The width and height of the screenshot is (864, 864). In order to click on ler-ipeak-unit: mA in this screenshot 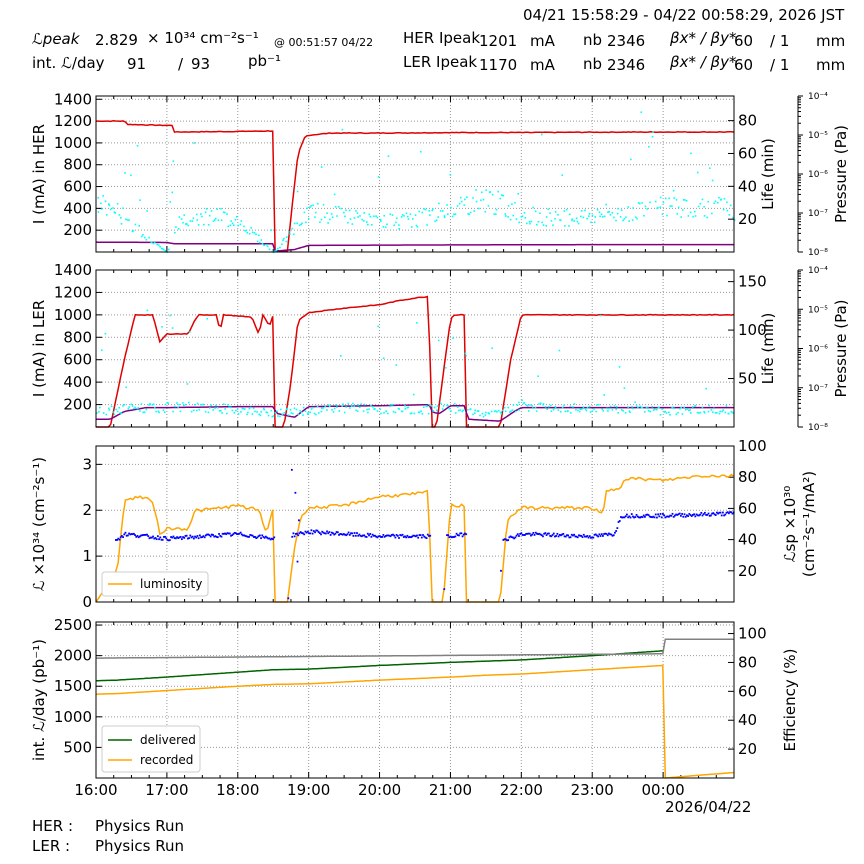, I will do `click(542, 65)`.